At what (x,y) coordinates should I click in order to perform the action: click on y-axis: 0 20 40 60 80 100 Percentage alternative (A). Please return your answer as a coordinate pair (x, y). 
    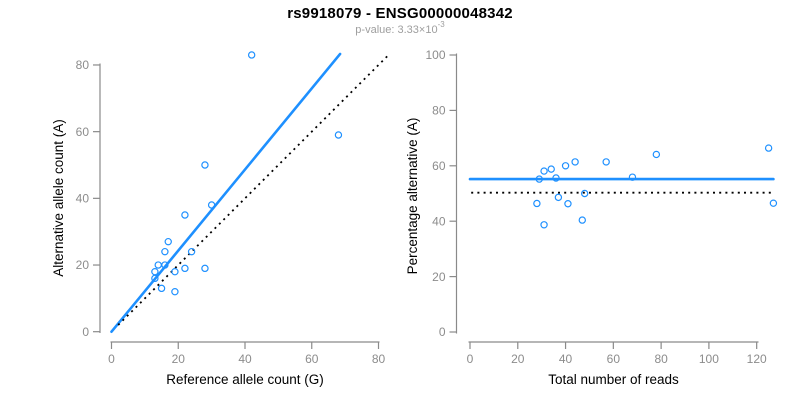
    Looking at the image, I should click on (431, 193).